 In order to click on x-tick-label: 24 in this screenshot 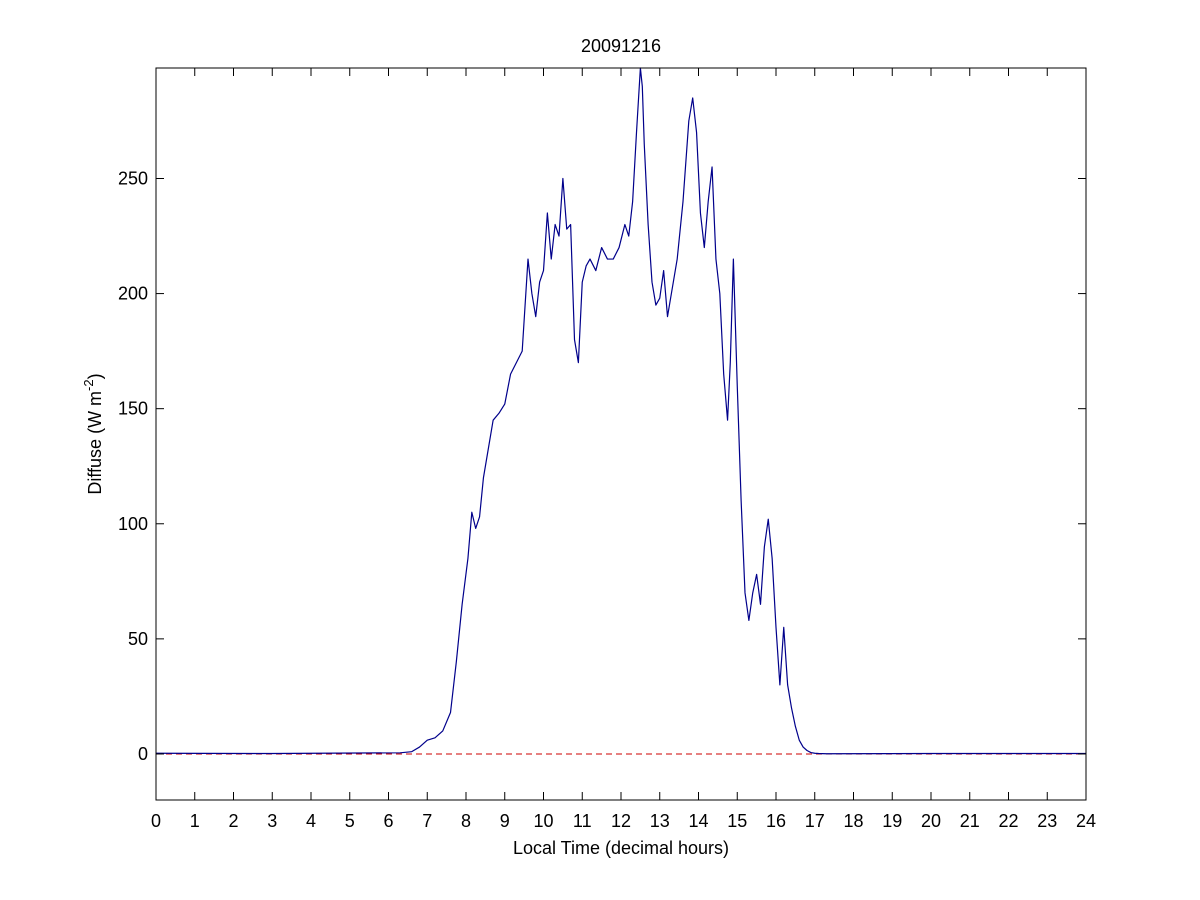, I will do `click(1086, 821)`.